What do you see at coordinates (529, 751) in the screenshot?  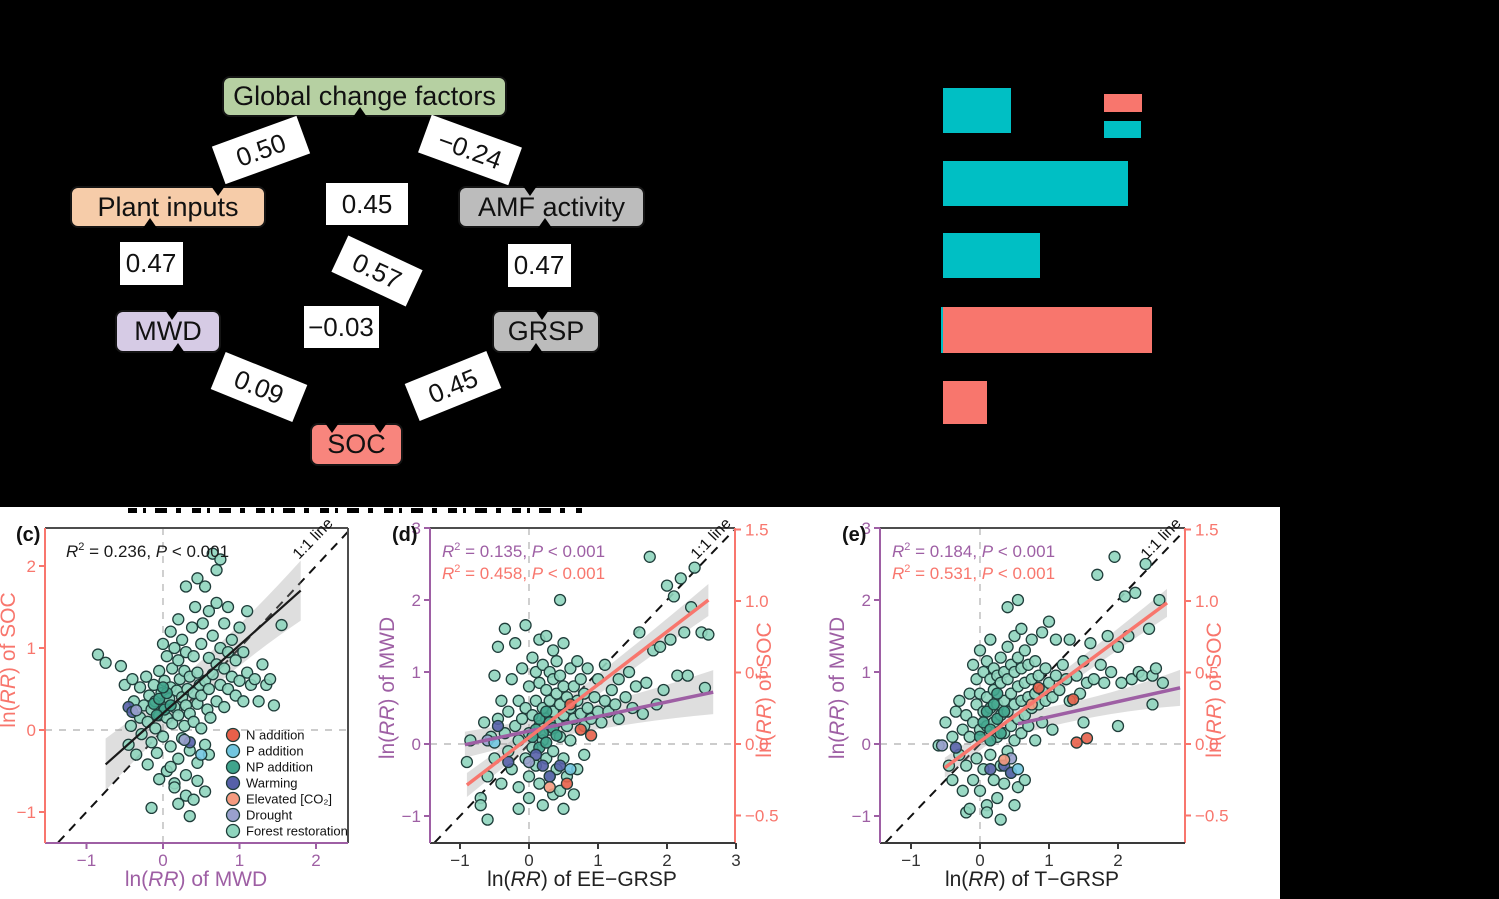 I see `scatter-points-warming` at bounding box center [529, 751].